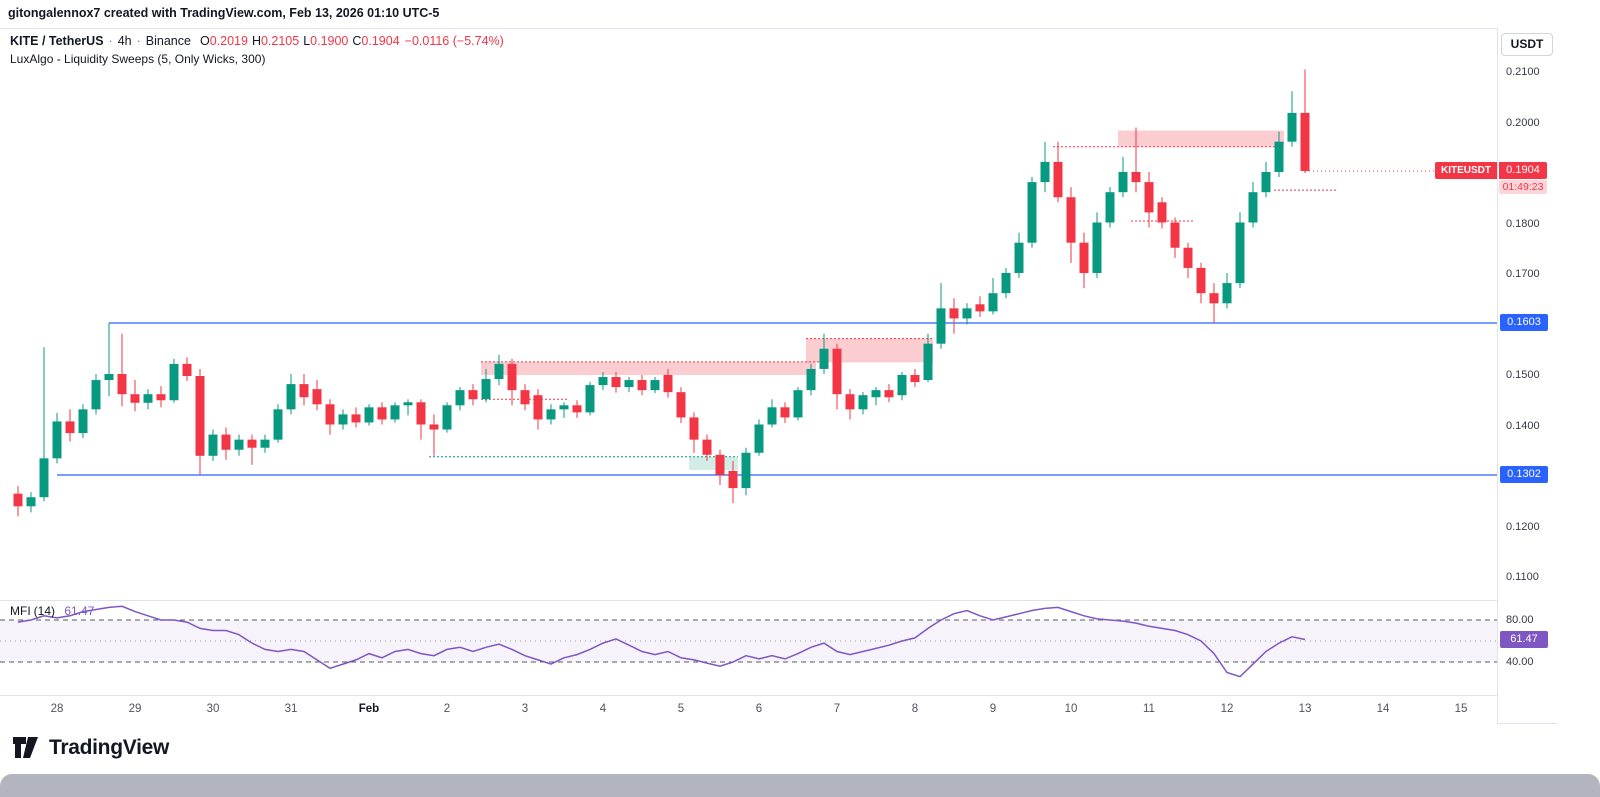 The image size is (1600, 797). Describe the element at coordinates (1523, 170) in the screenshot. I see `last-price-badge: 0.1904` at that location.